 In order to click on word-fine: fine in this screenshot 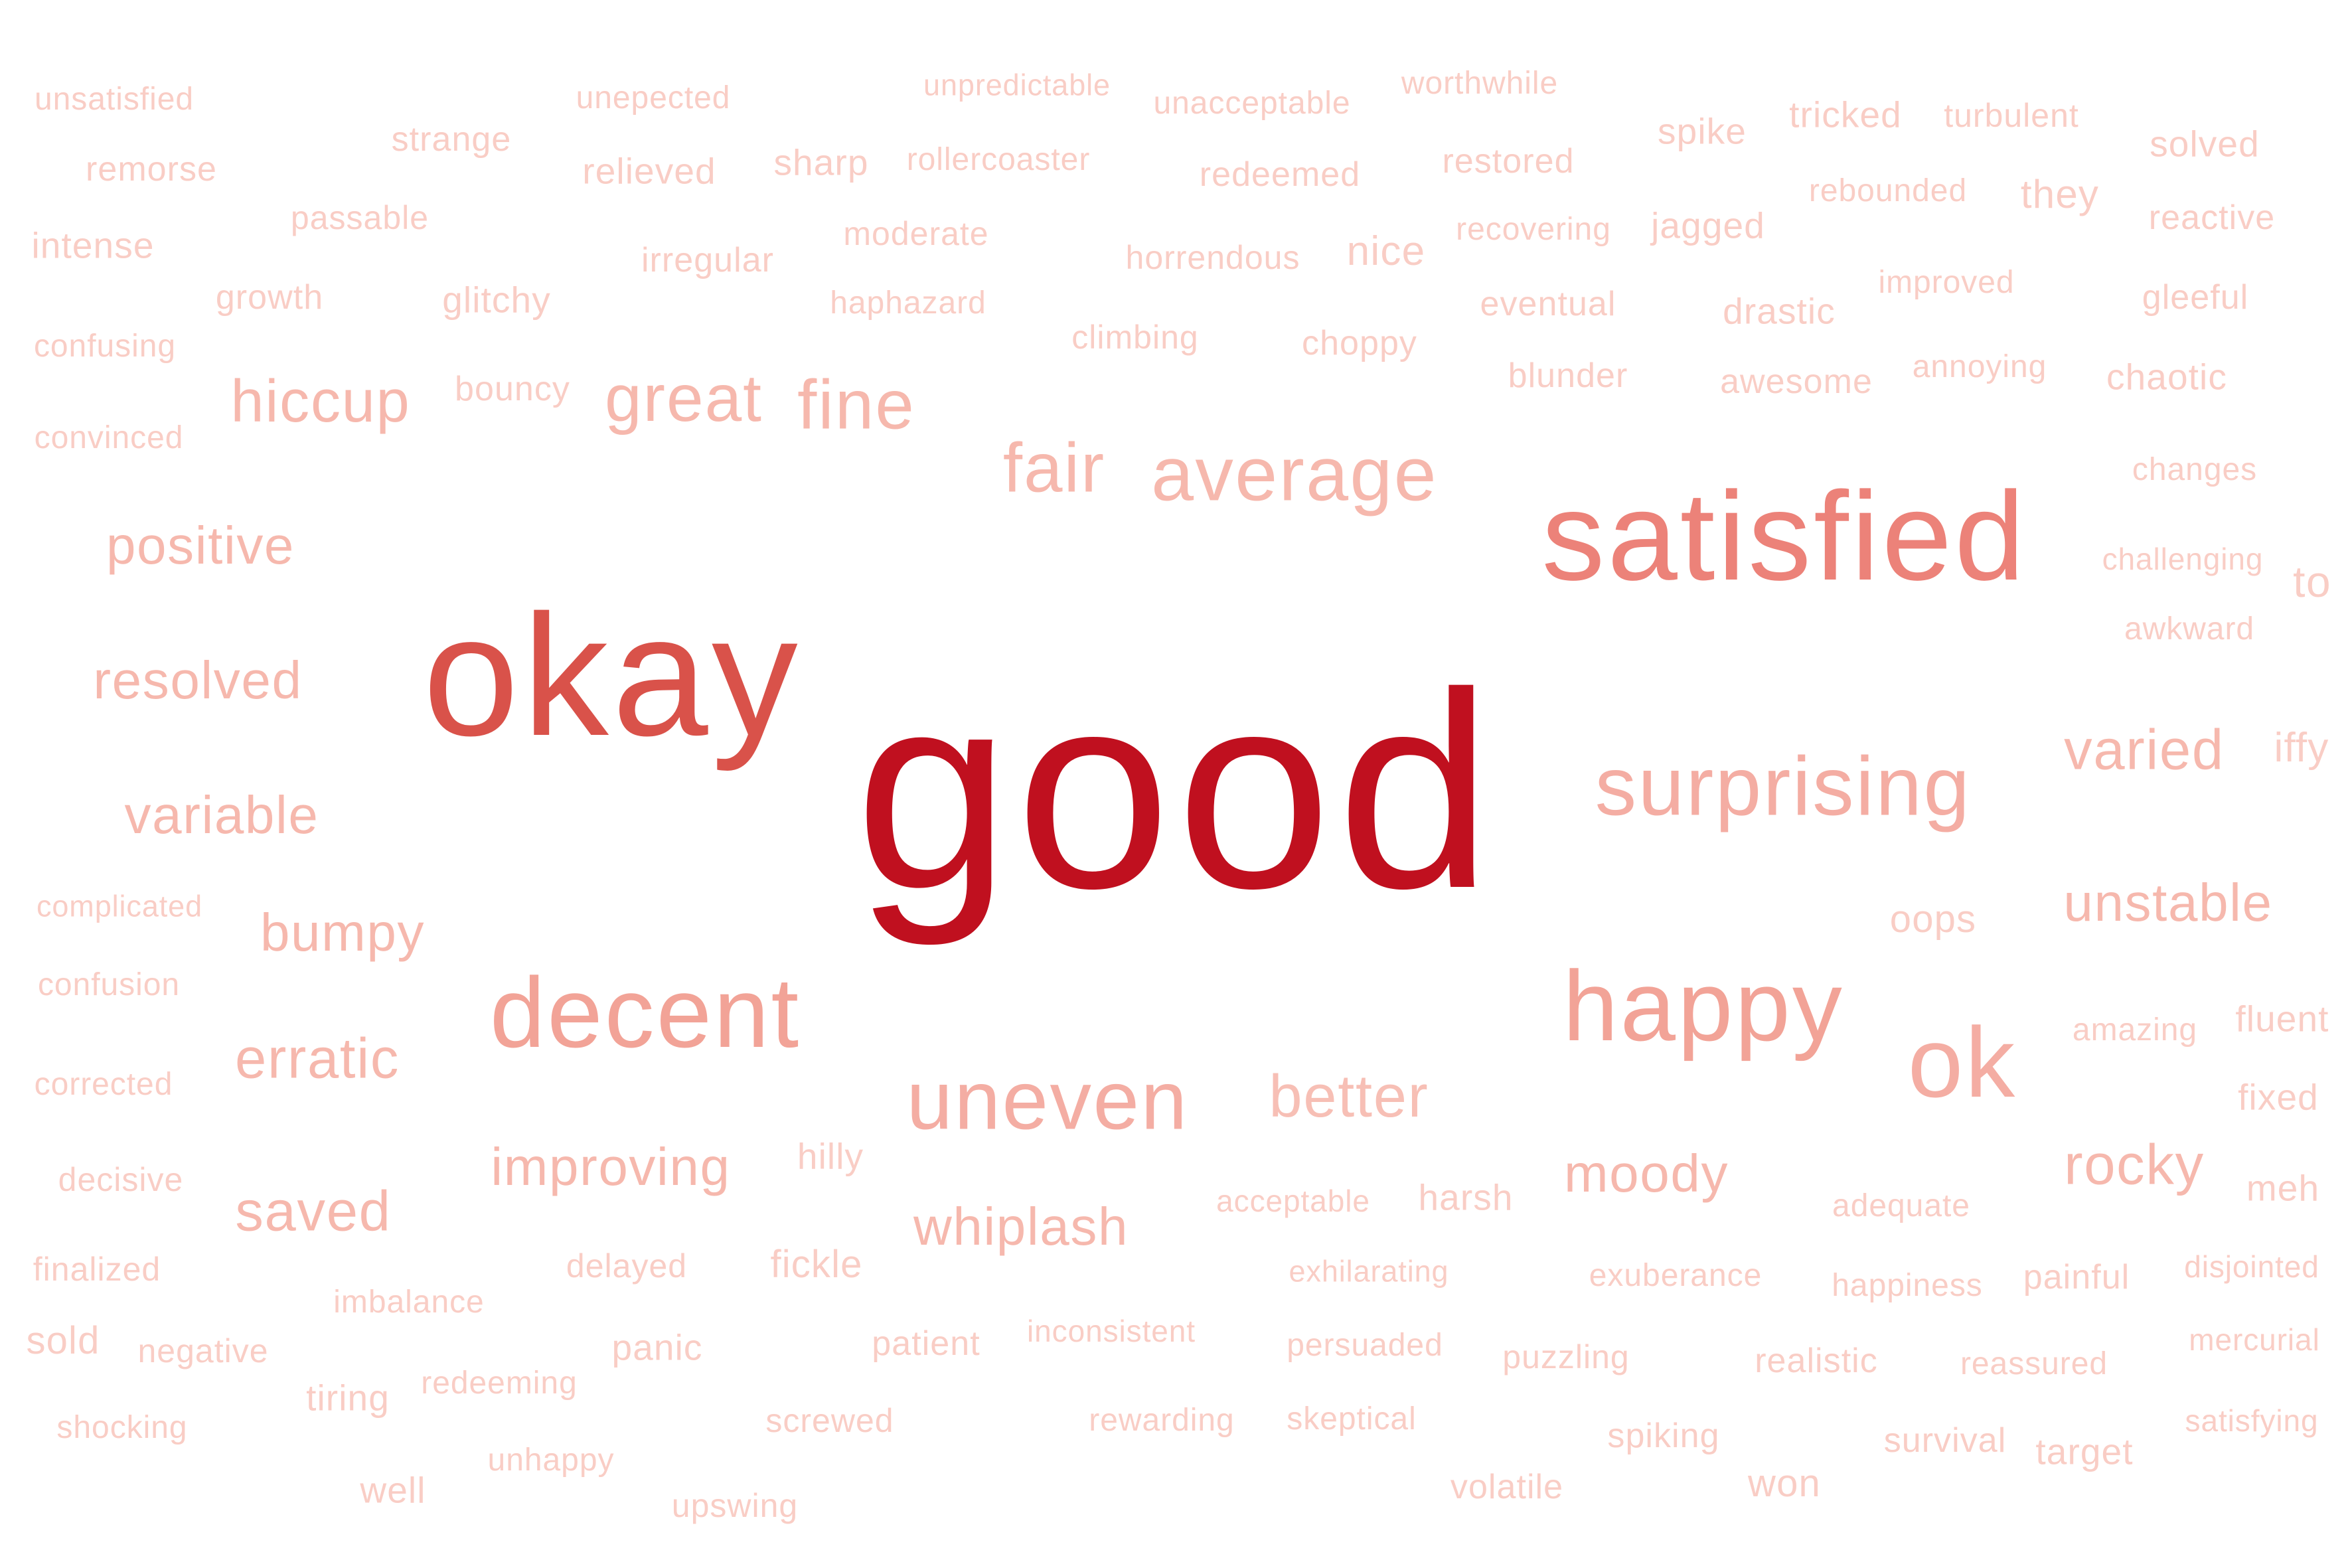, I will do `click(856, 405)`.